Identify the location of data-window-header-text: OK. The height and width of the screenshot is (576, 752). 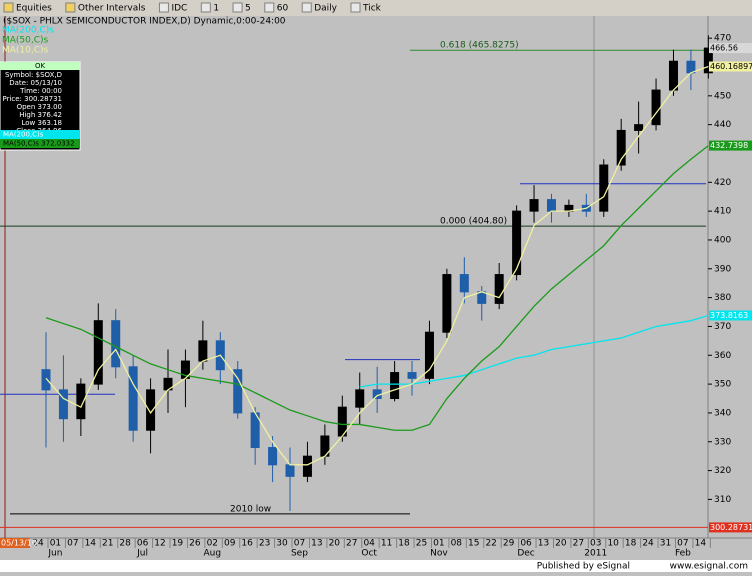
(40, 66).